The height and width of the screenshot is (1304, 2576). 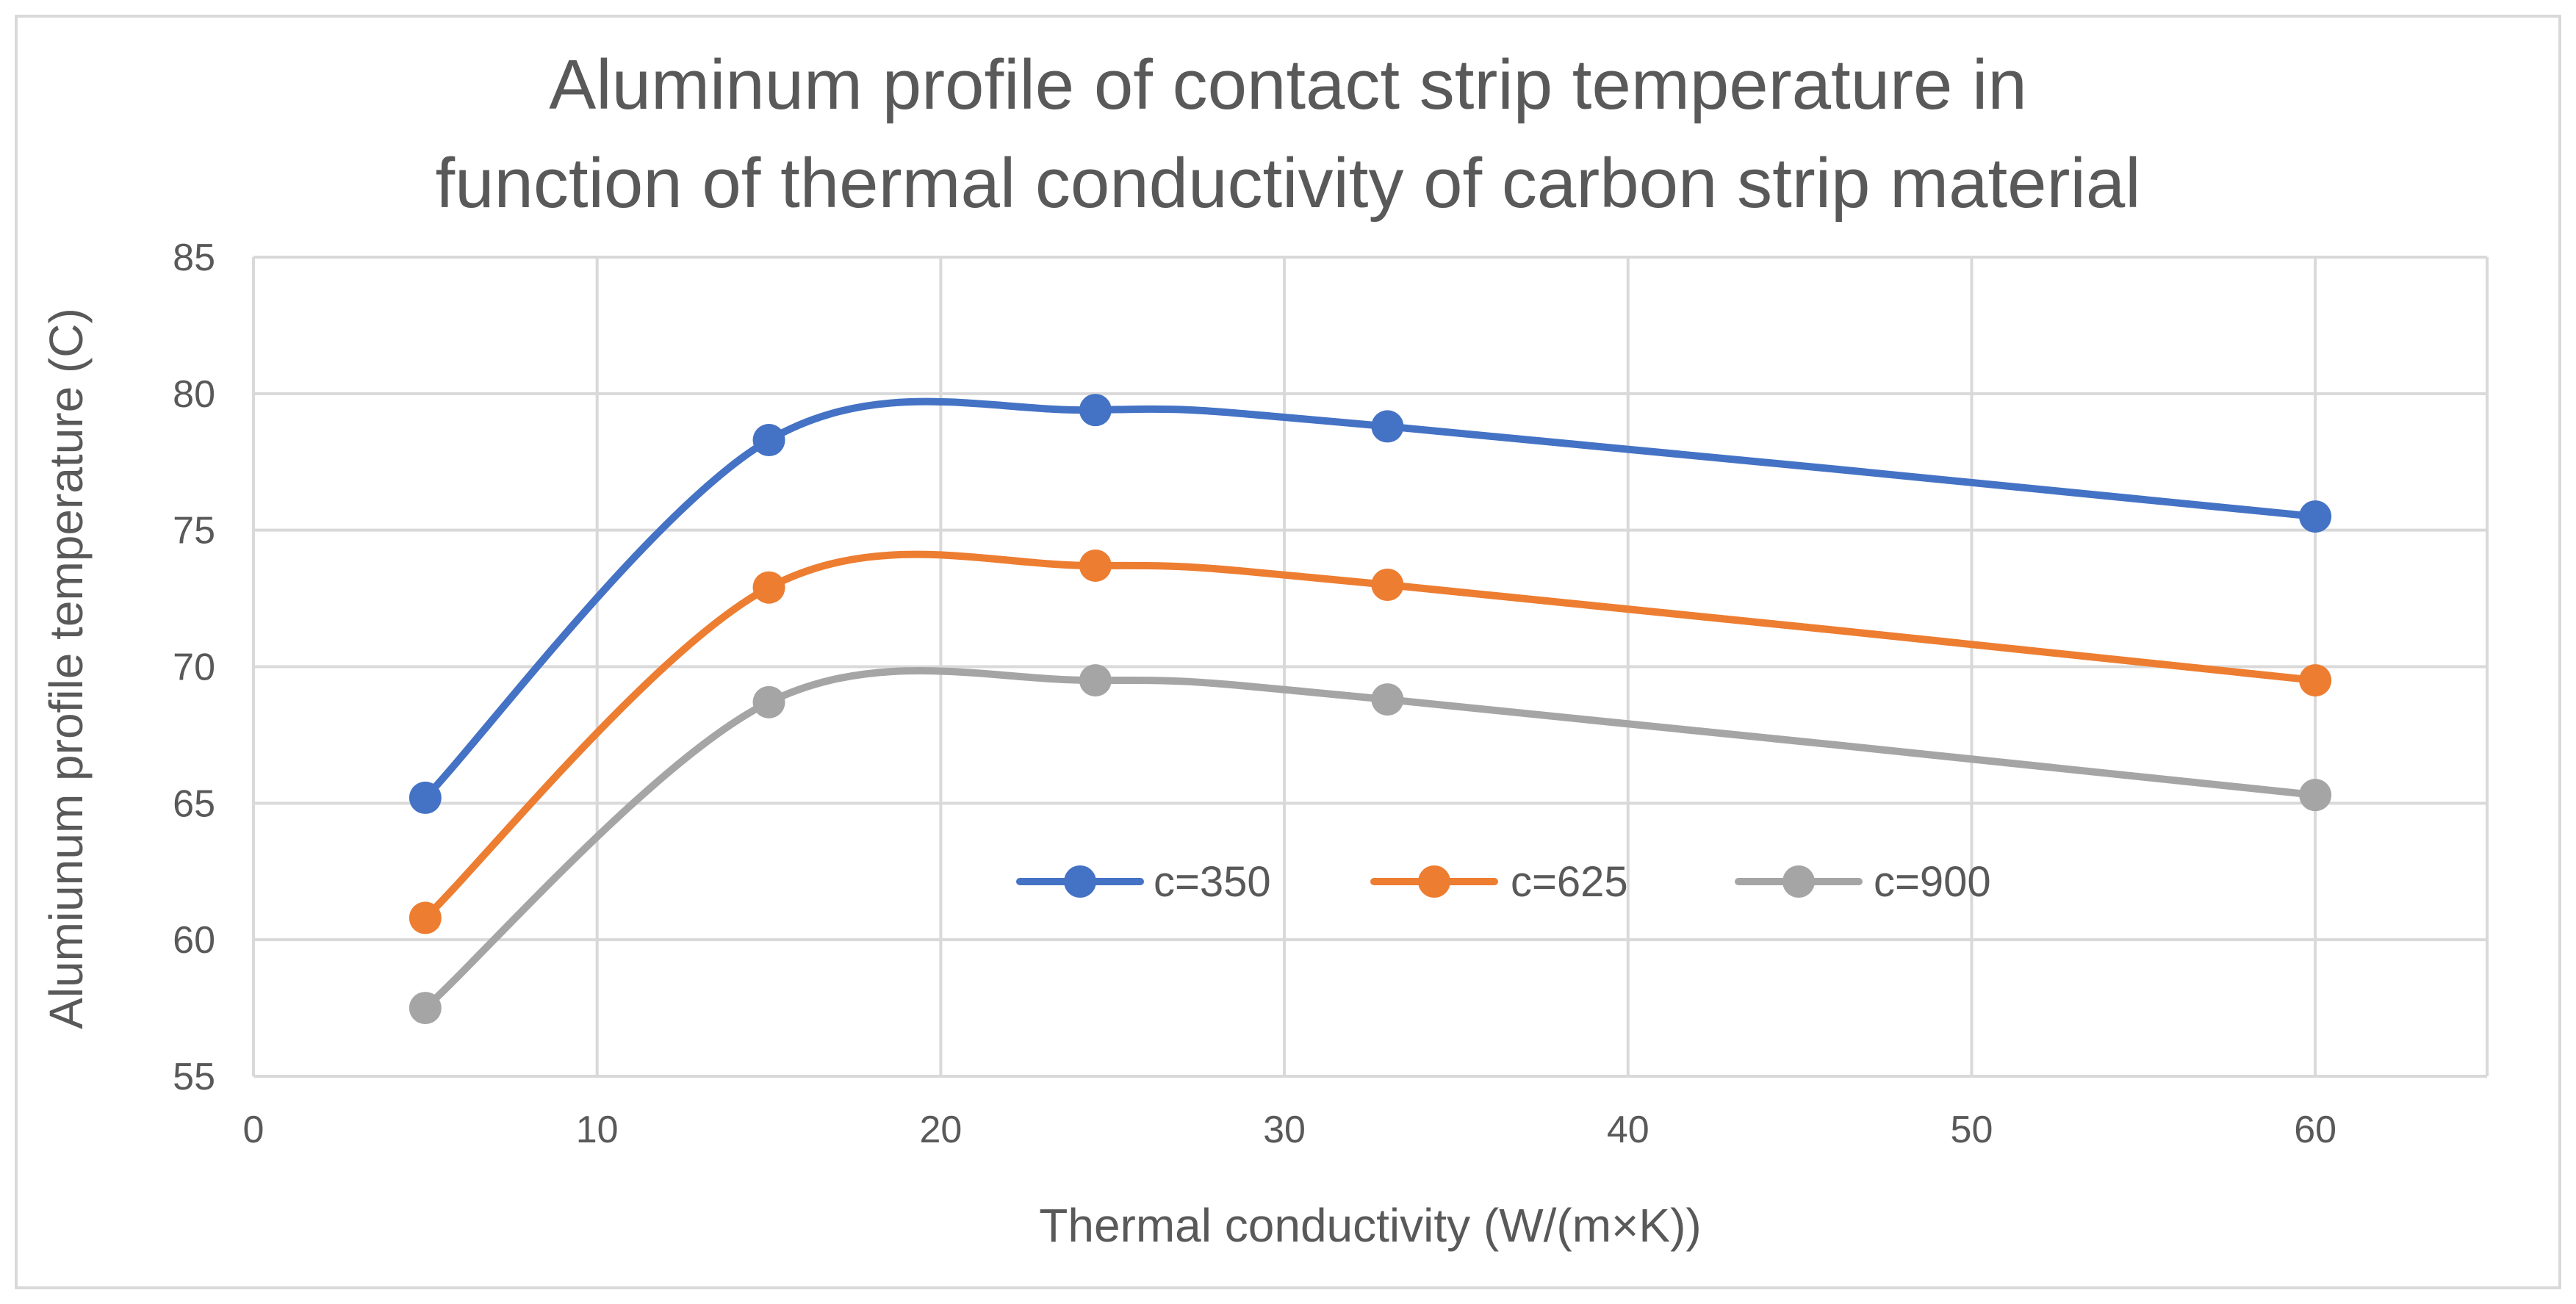 What do you see at coordinates (194, 395) in the screenshot?
I see `y-tick-label: 80` at bounding box center [194, 395].